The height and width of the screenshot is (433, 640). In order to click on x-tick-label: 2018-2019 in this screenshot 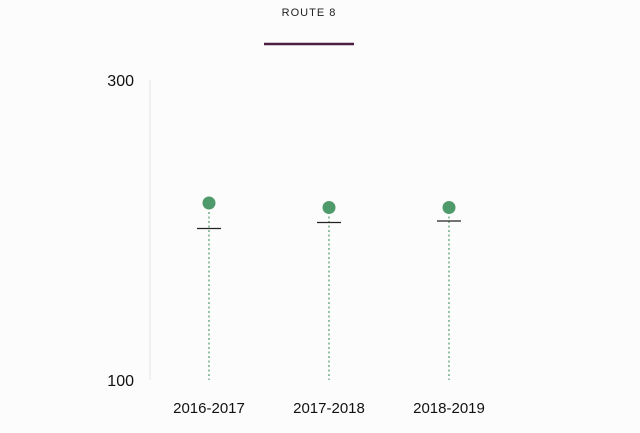, I will do `click(449, 408)`.